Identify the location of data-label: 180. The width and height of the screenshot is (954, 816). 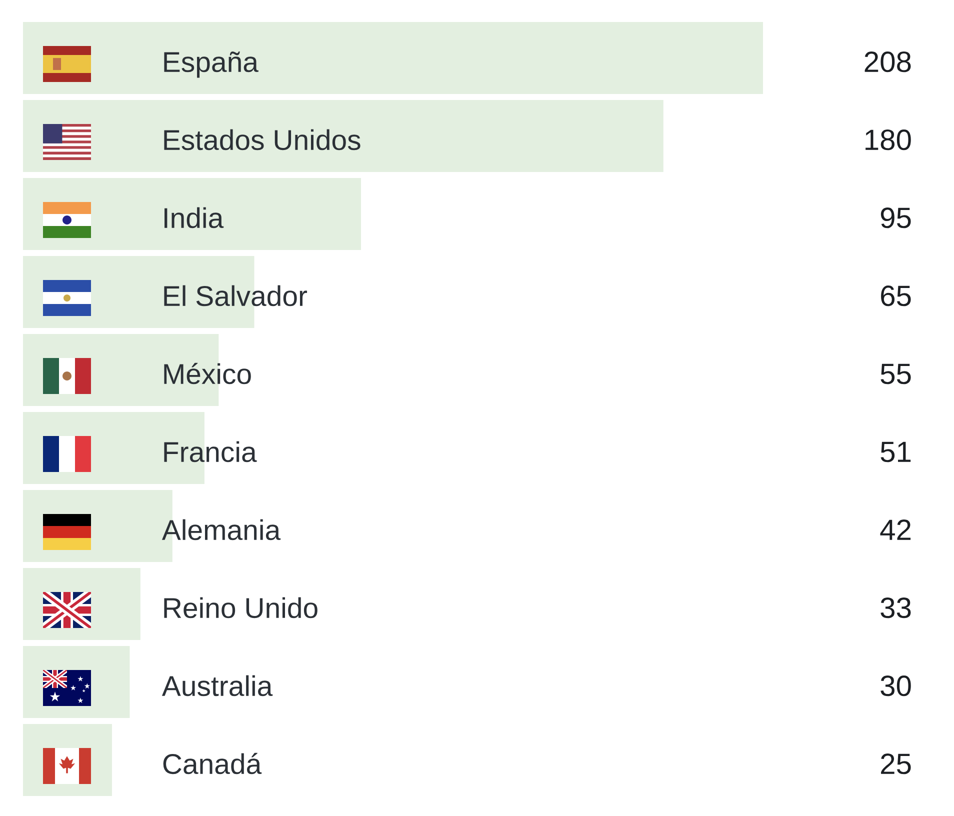
(888, 140).